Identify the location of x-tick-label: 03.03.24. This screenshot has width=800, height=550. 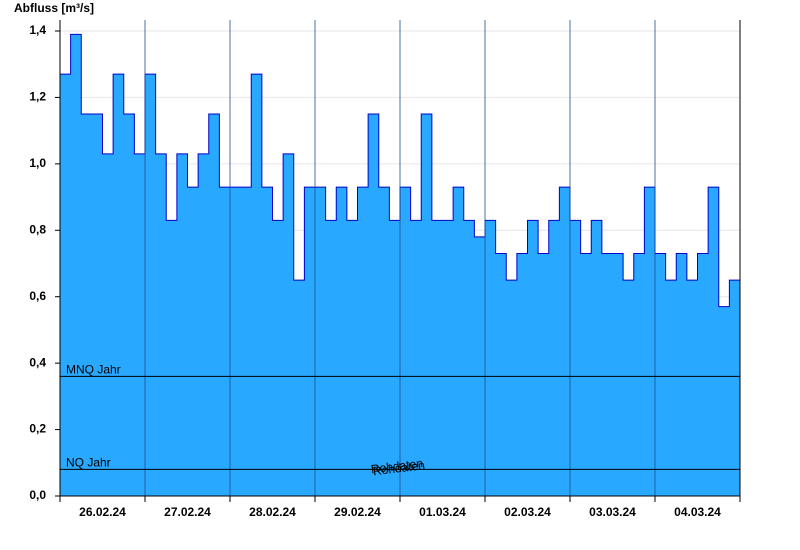
(612, 512).